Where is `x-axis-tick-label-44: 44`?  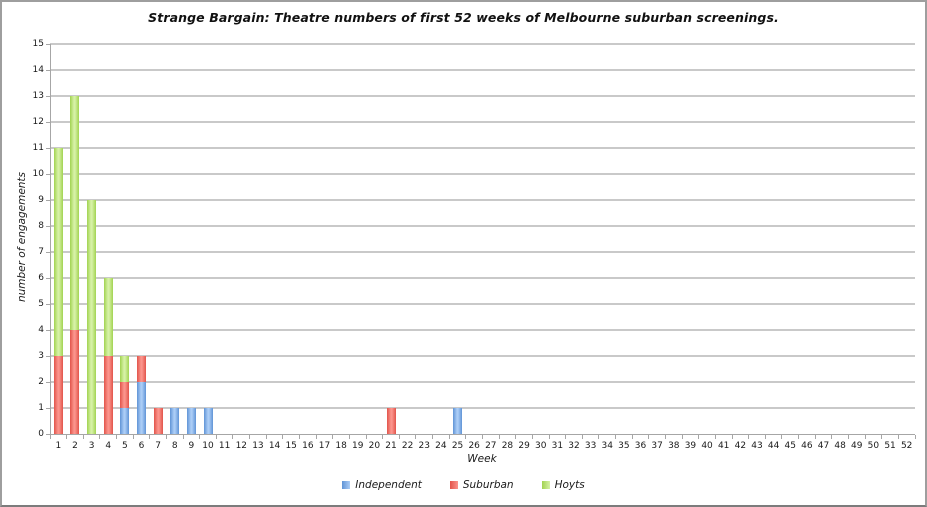 x-axis-tick-label-44: 44 is located at coordinates (773, 446).